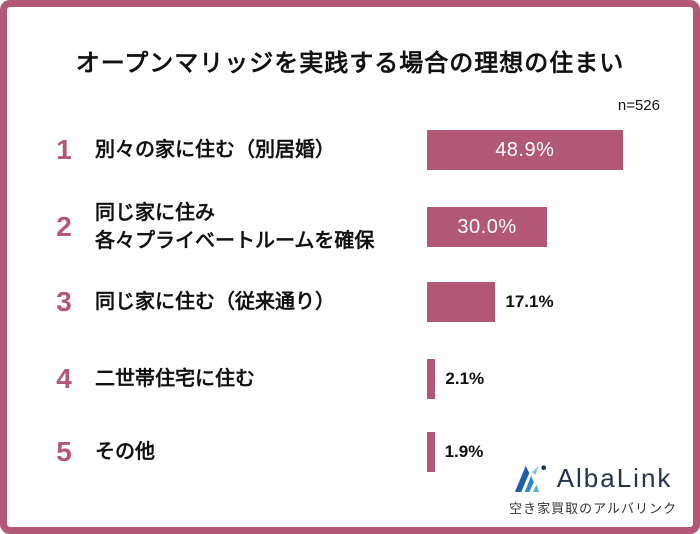 Image resolution: width=700 pixels, height=534 pixels. I want to click on albalink-logo-text: AlbaLink, so click(614, 478).